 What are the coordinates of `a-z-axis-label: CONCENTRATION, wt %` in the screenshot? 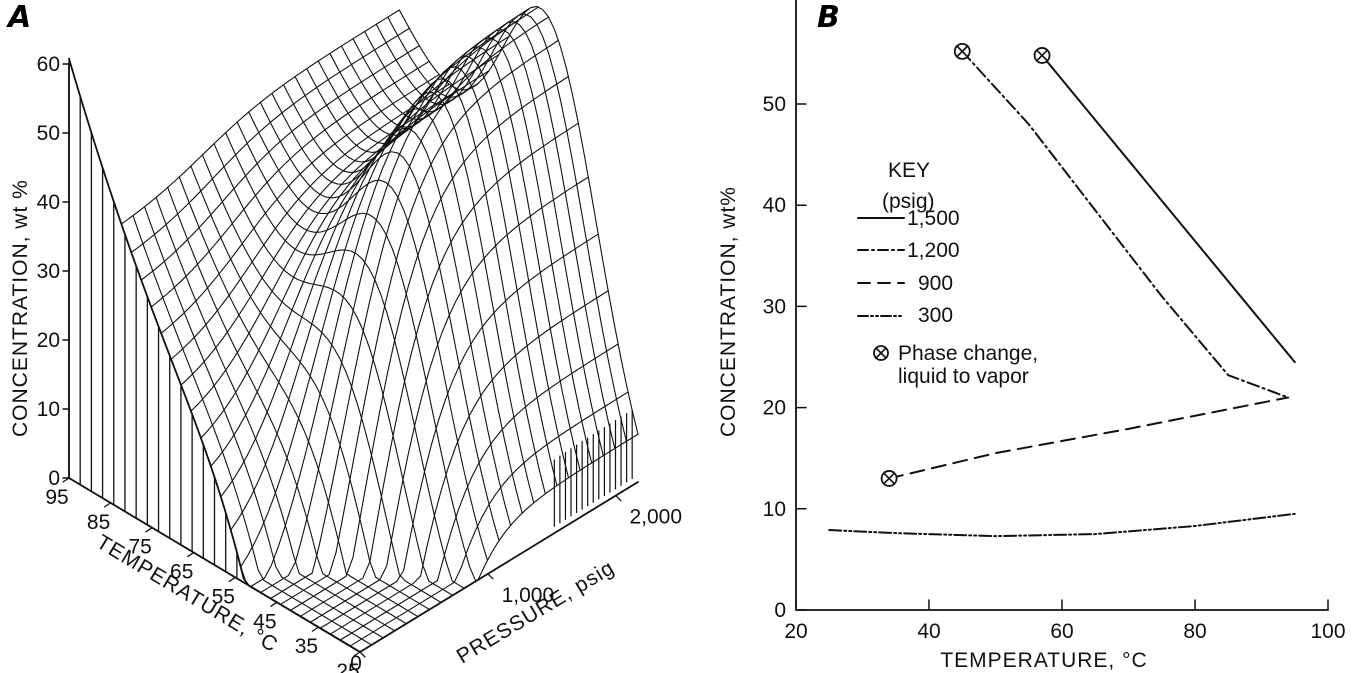 It's located at (20, 308).